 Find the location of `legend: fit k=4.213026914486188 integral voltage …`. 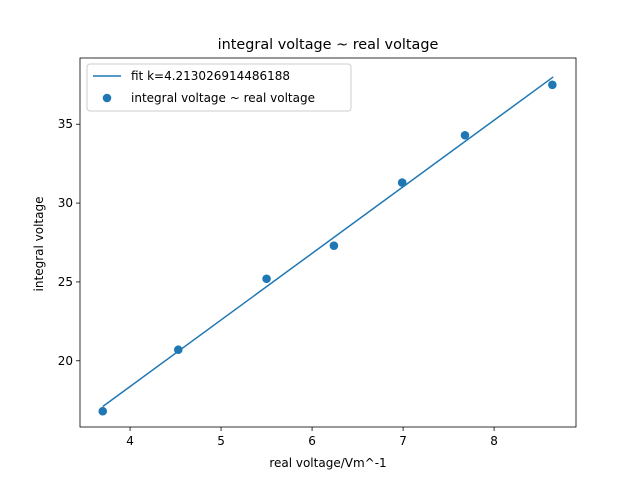

legend: fit k=4.213026914486188 integral voltage … is located at coordinates (219, 87).